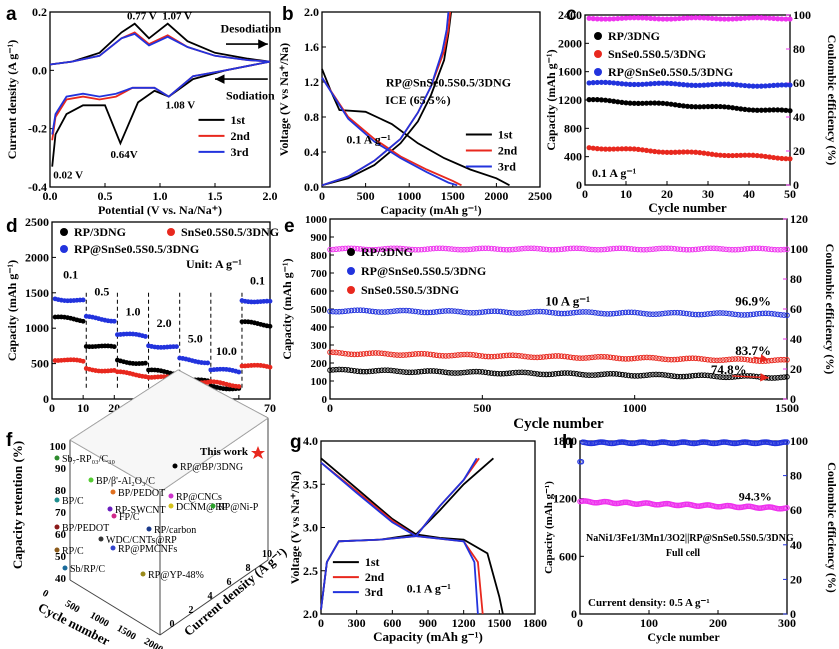 Image resolution: width=839 pixels, height=649 pixels. Describe the element at coordinates (753, 350) in the screenshot. I see `retention-label: 83.7%` at that location.